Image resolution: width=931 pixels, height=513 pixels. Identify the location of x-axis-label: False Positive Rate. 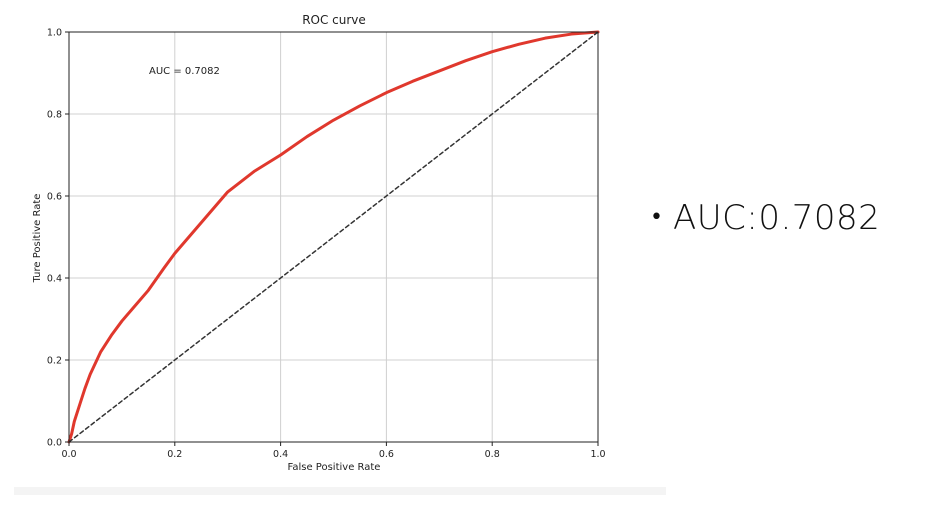
(334, 467).